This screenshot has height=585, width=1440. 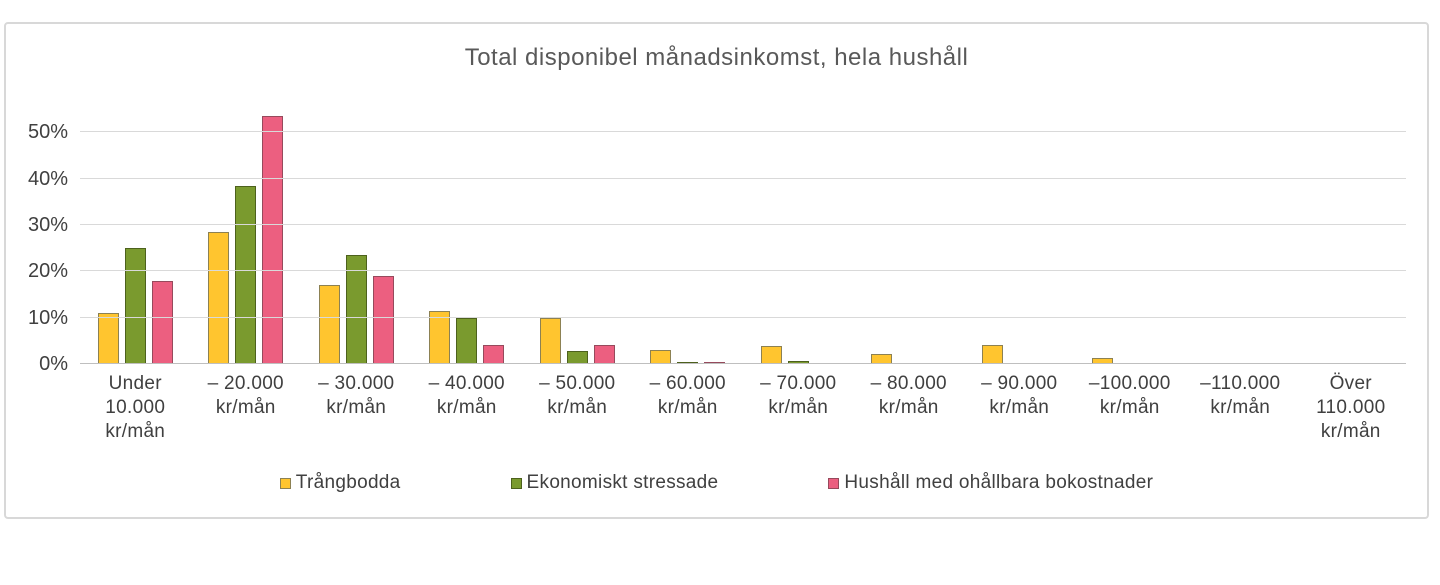 I want to click on x-axis-category-label: Över 110.000 kr/mån, so click(x=1351, y=407).